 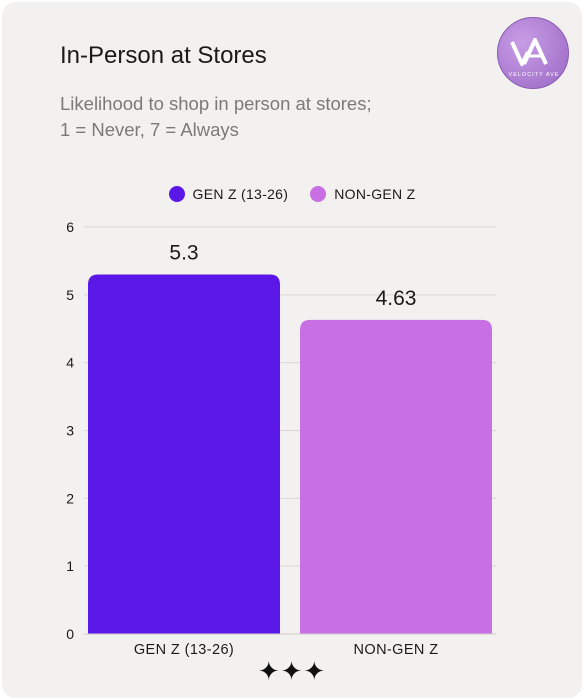 I want to click on legend-label-non-gen-z: NON-GEN Z, so click(x=375, y=194).